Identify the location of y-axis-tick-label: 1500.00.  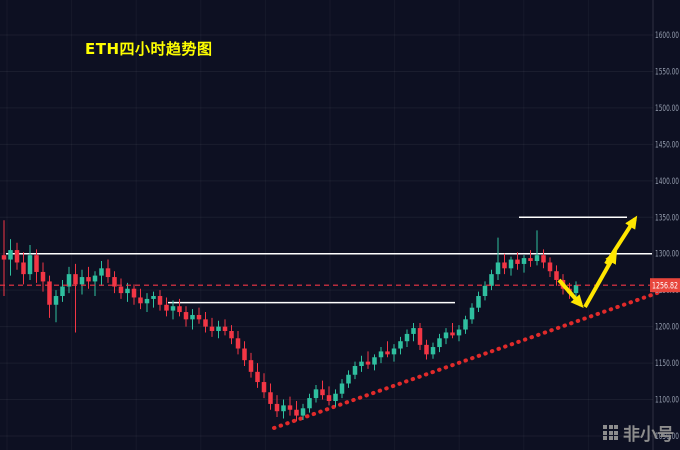
(667, 109).